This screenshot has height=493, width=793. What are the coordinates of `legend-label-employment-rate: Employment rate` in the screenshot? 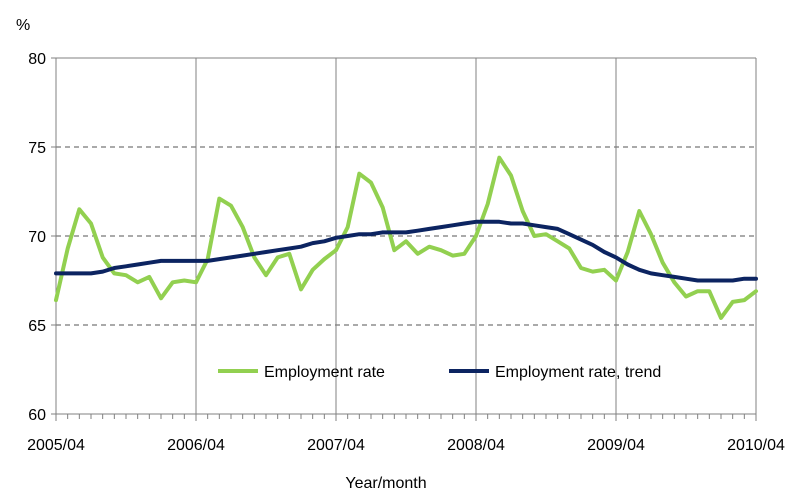 It's located at (324, 372).